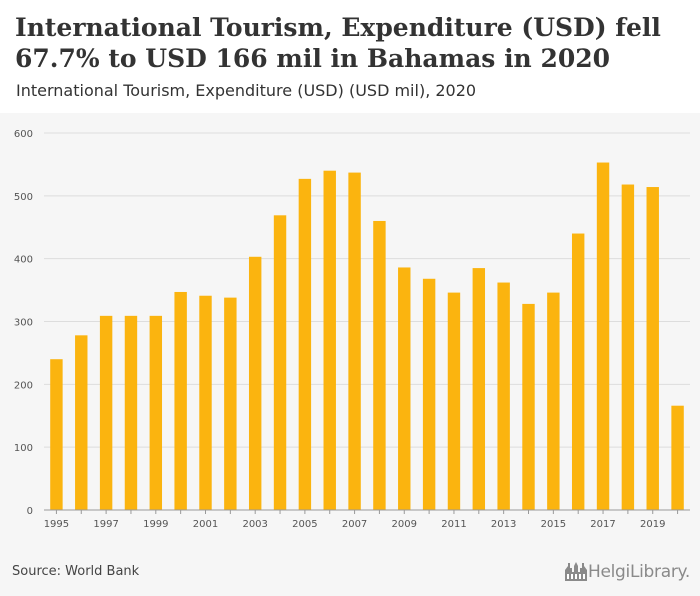 The image size is (700, 596). What do you see at coordinates (23, 197) in the screenshot?
I see `y-tick-label: 500` at bounding box center [23, 197].